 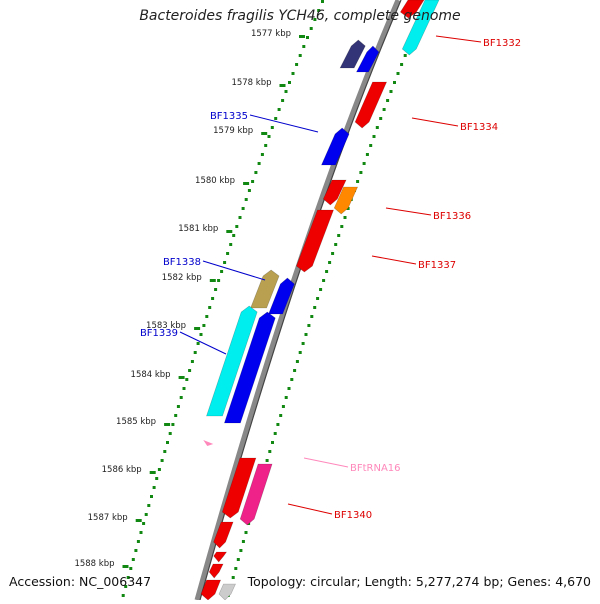 What do you see at coordinates (166, 326) in the screenshot?
I see `ruler-tick-label: 1583 kbp` at bounding box center [166, 326].